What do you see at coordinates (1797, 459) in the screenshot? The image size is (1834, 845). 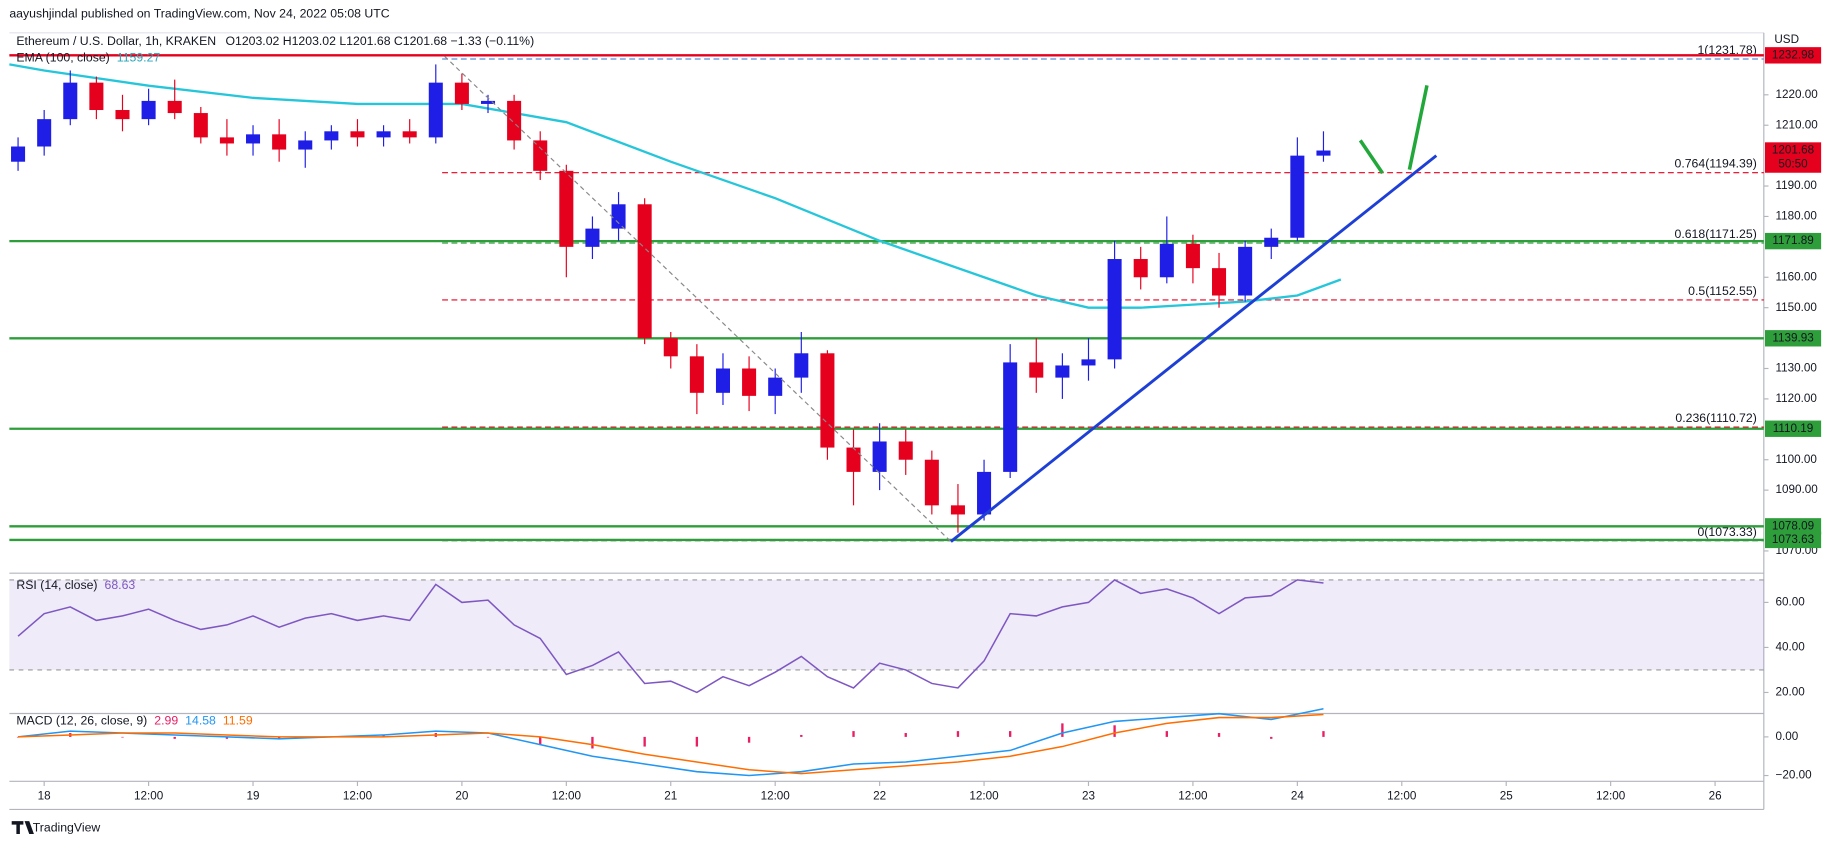 I see `y-tick-label: 1100.00` at bounding box center [1797, 459].